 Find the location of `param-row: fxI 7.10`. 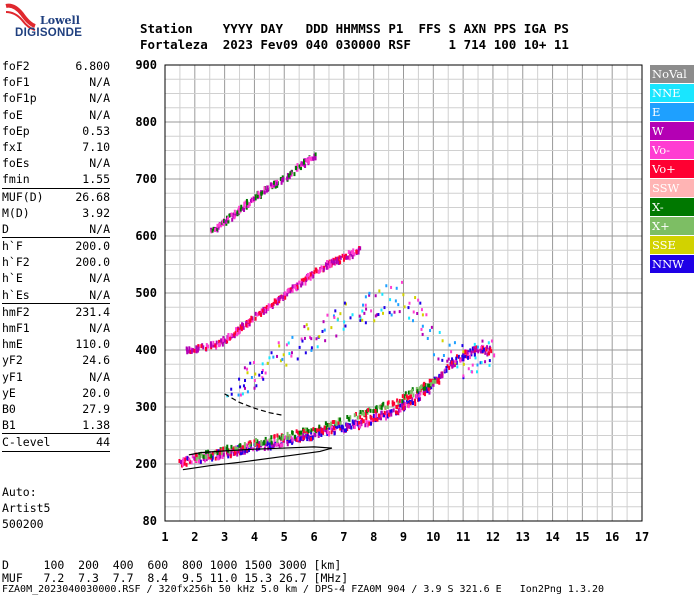

param-row: fxI 7.10 is located at coordinates (56, 147).